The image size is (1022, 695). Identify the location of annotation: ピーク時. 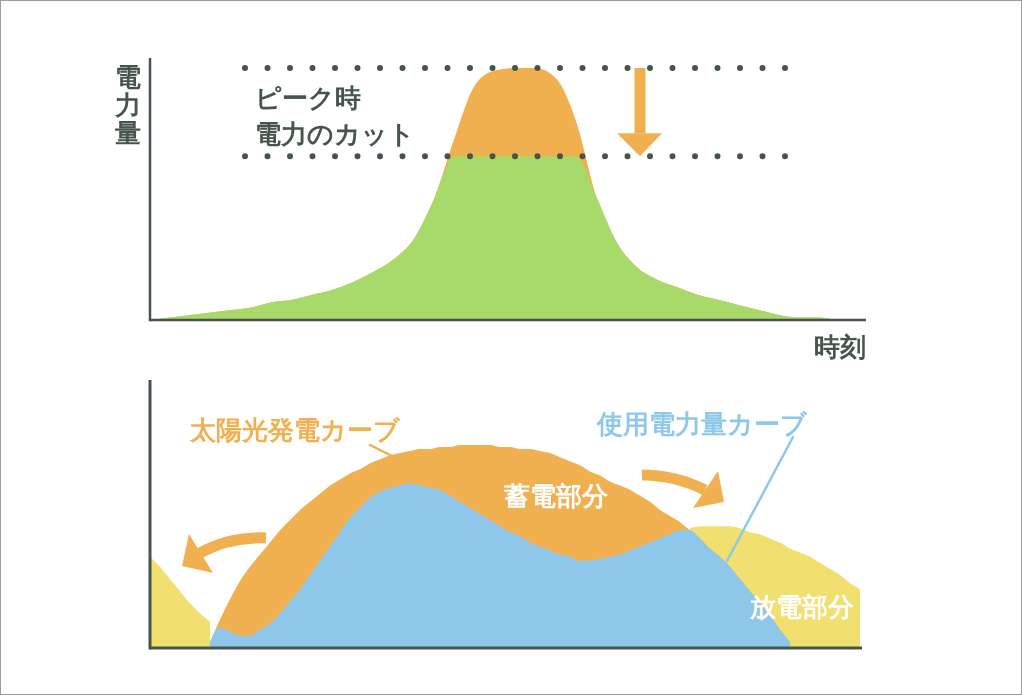
(308, 98).